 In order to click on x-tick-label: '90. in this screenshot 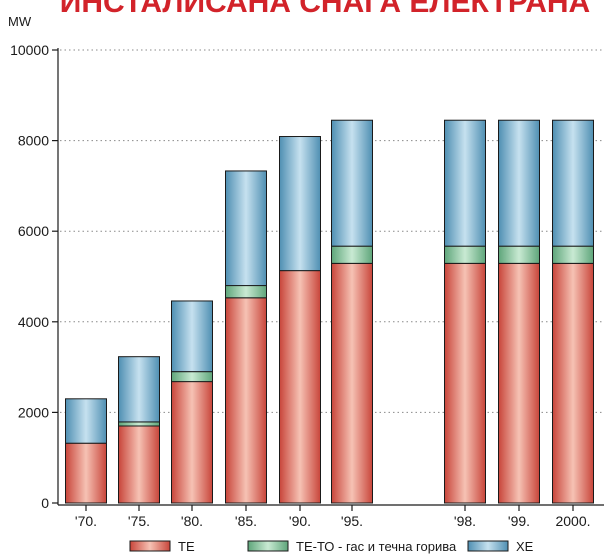, I will do `click(300, 521)`.